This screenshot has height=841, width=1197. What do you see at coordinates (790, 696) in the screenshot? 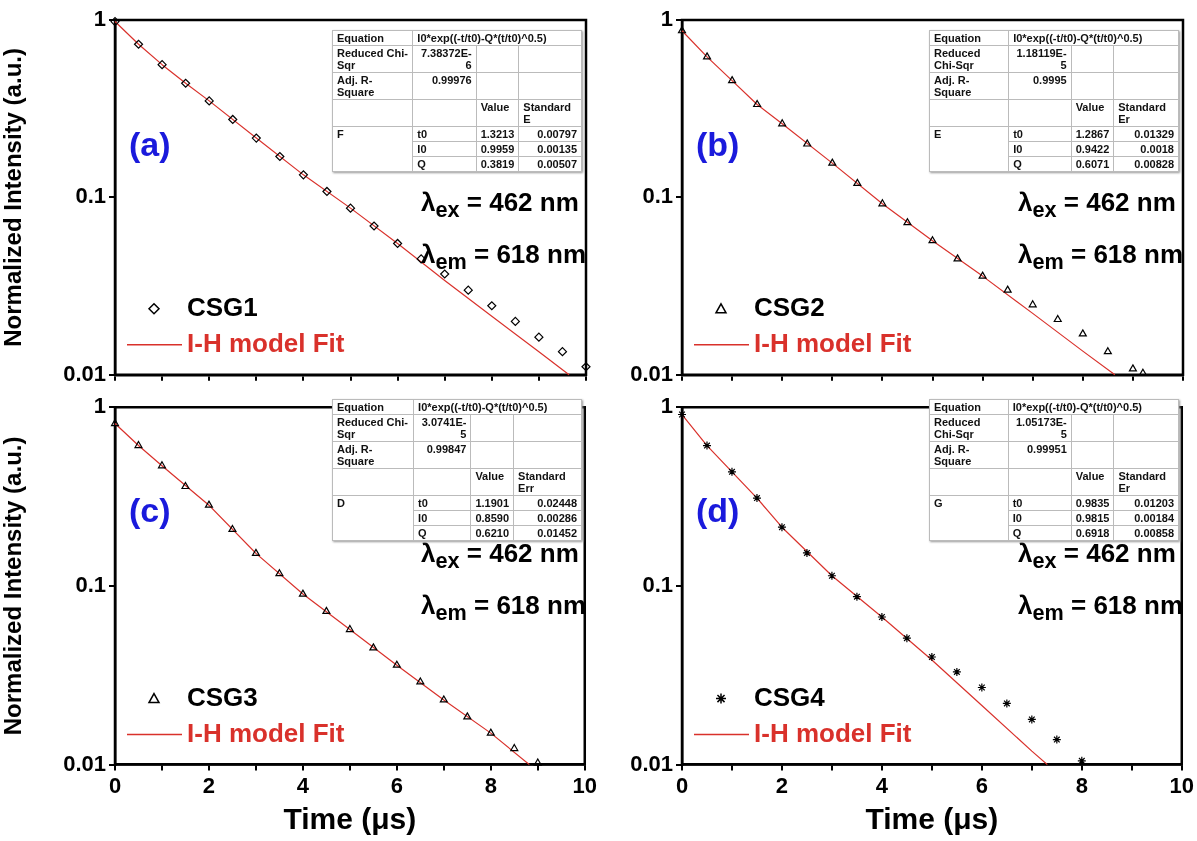
I see `legend-label: CSG4` at bounding box center [790, 696].